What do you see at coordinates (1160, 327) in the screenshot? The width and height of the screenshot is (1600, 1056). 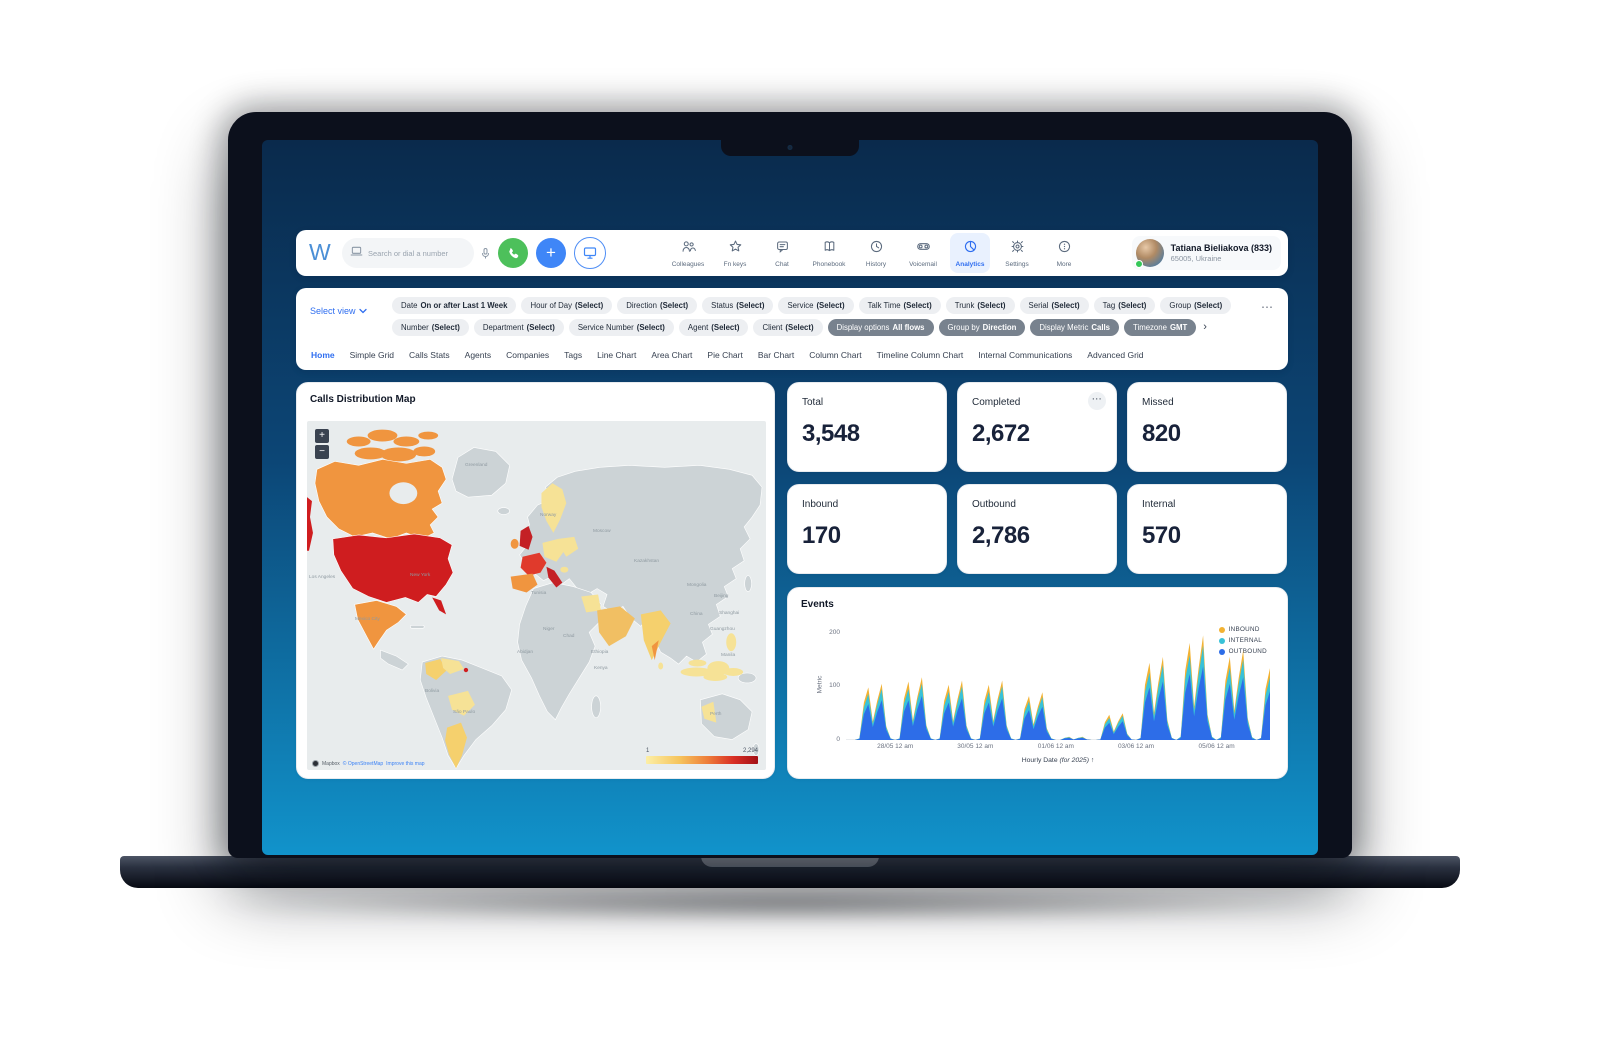 I see `filter-chip-timezone: Timezone GMT` at bounding box center [1160, 327].